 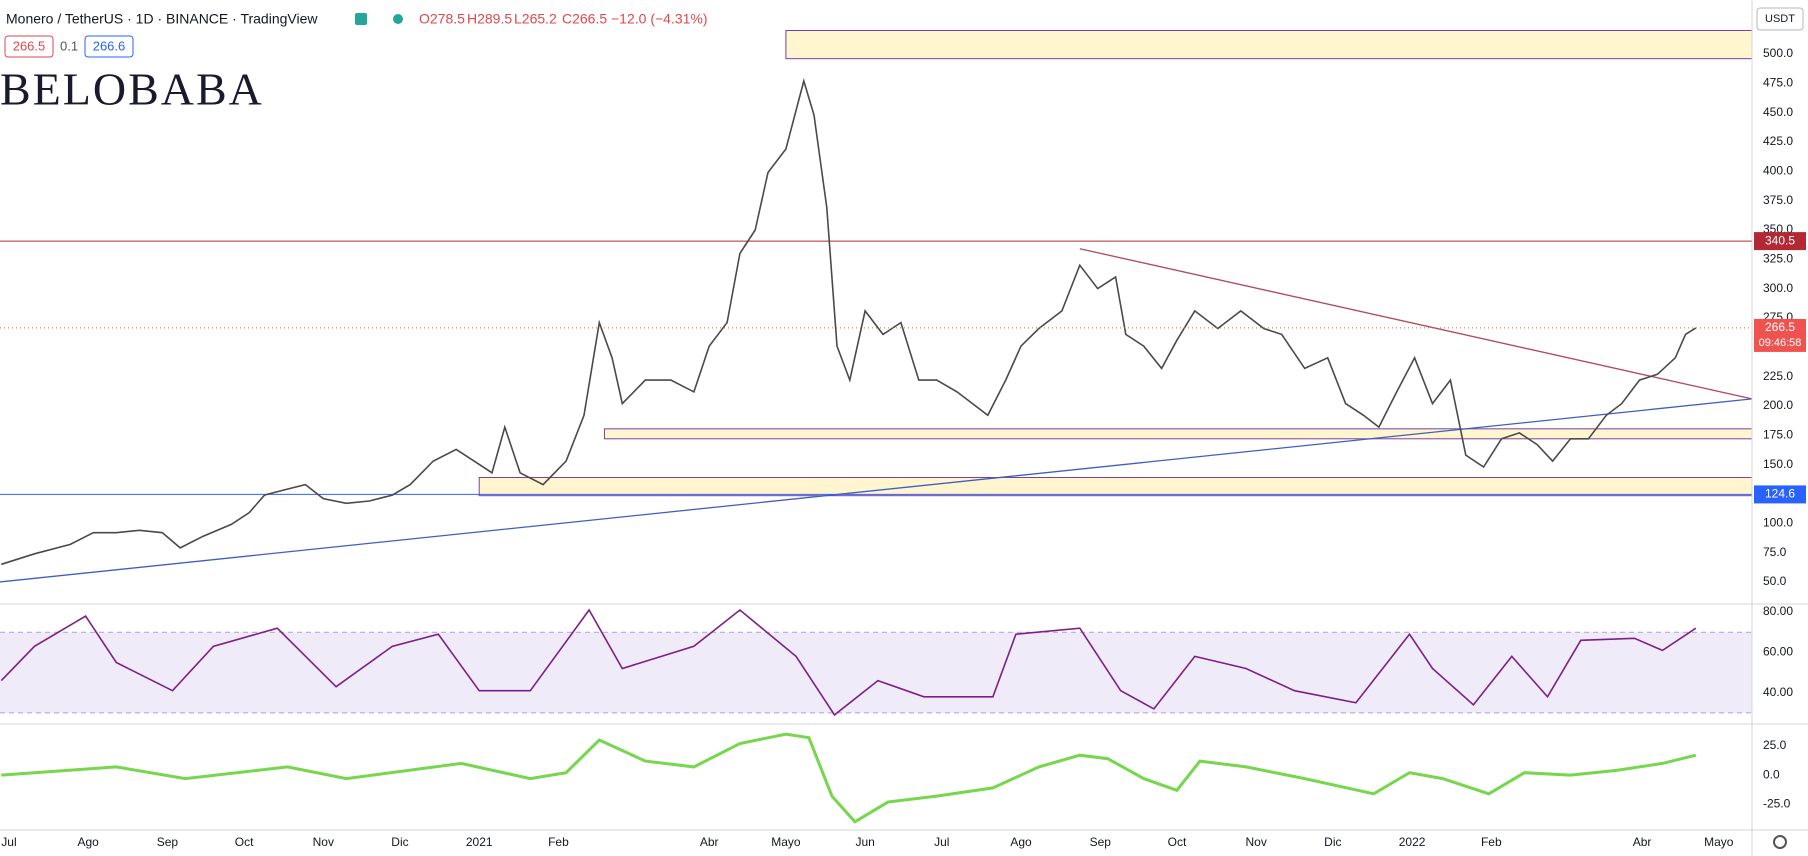 I want to click on change-value: −12.0 (−4.31%), so click(x=659, y=19).